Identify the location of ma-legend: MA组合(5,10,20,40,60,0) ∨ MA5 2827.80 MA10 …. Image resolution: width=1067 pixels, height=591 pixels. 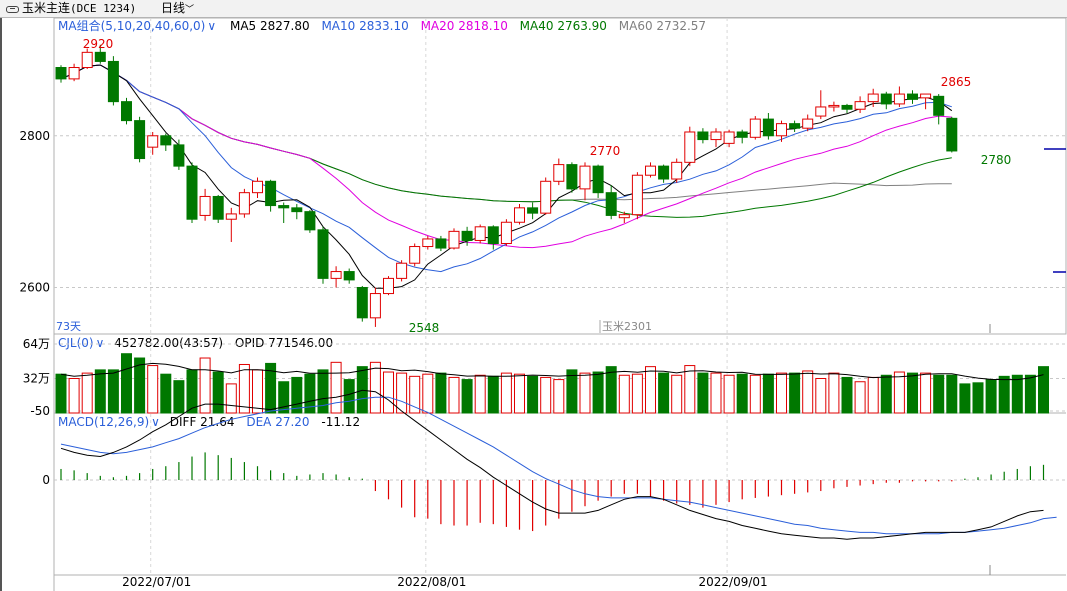
(386, 26).